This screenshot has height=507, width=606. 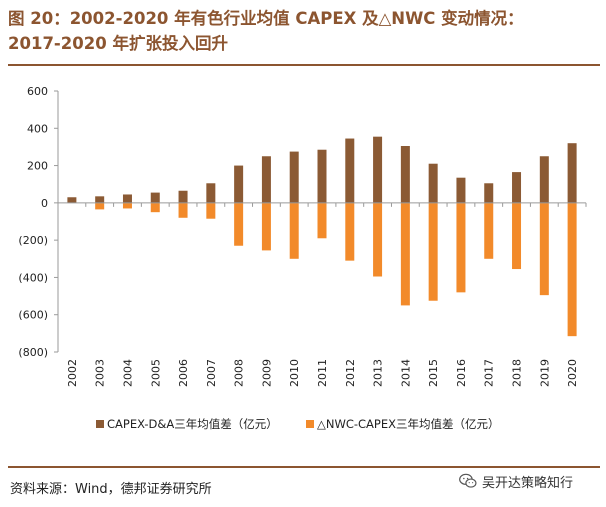 What do you see at coordinates (266, 18) in the screenshot?
I see `chart-title-line1: 图 20：2002-2020 年有色行业均值 CAPEX 及△NWC 变动情况：` at bounding box center [266, 18].